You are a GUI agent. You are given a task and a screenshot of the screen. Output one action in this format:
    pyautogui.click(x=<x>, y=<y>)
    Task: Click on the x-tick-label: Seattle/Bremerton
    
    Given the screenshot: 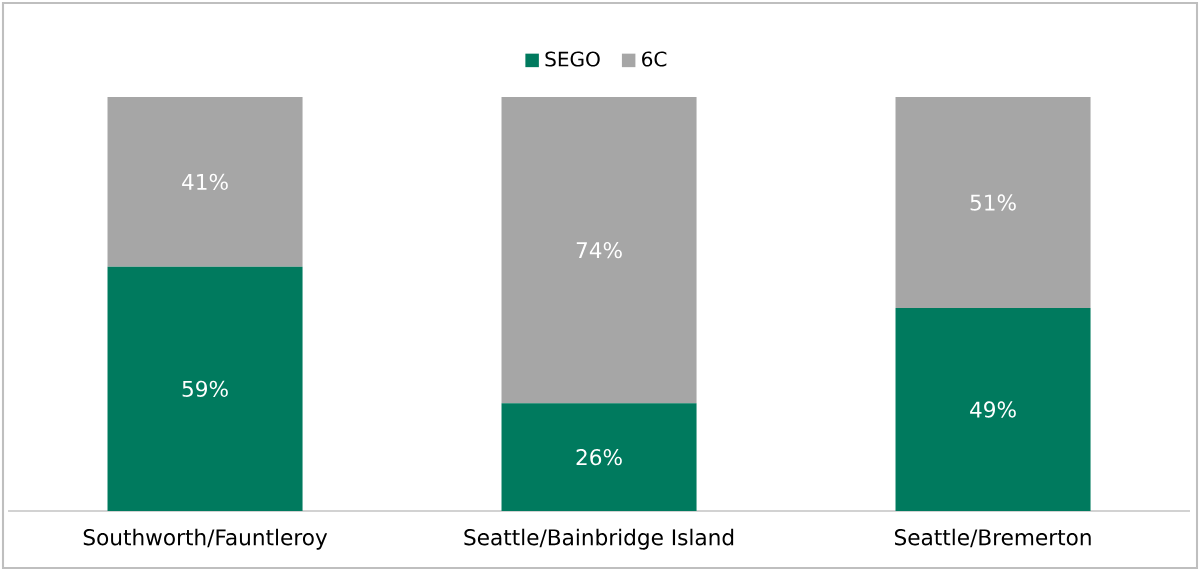 What is the action you would take?
    pyautogui.click(x=992, y=538)
    